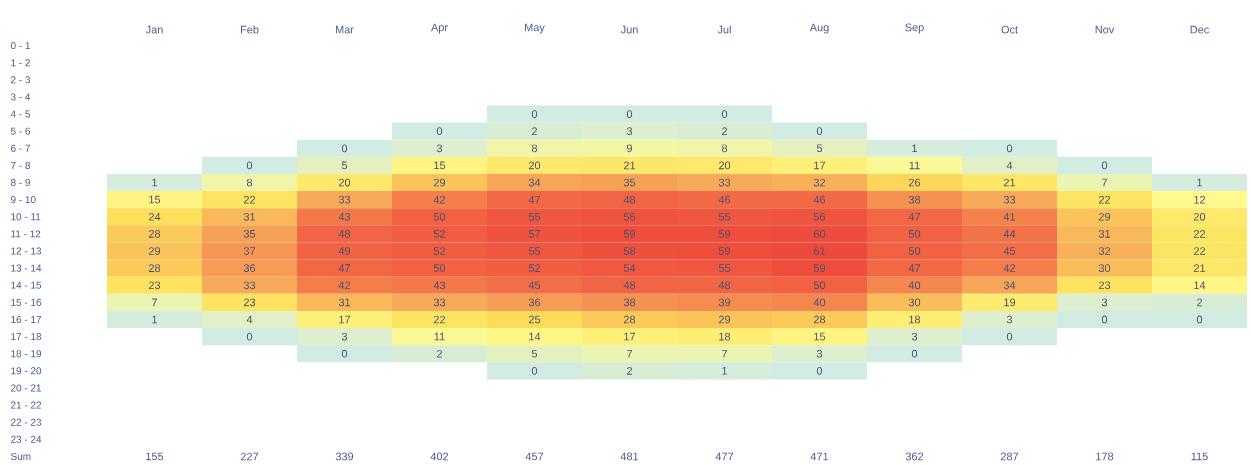 This screenshot has height=465, width=1251. I want to click on data-label: 17, so click(345, 319).